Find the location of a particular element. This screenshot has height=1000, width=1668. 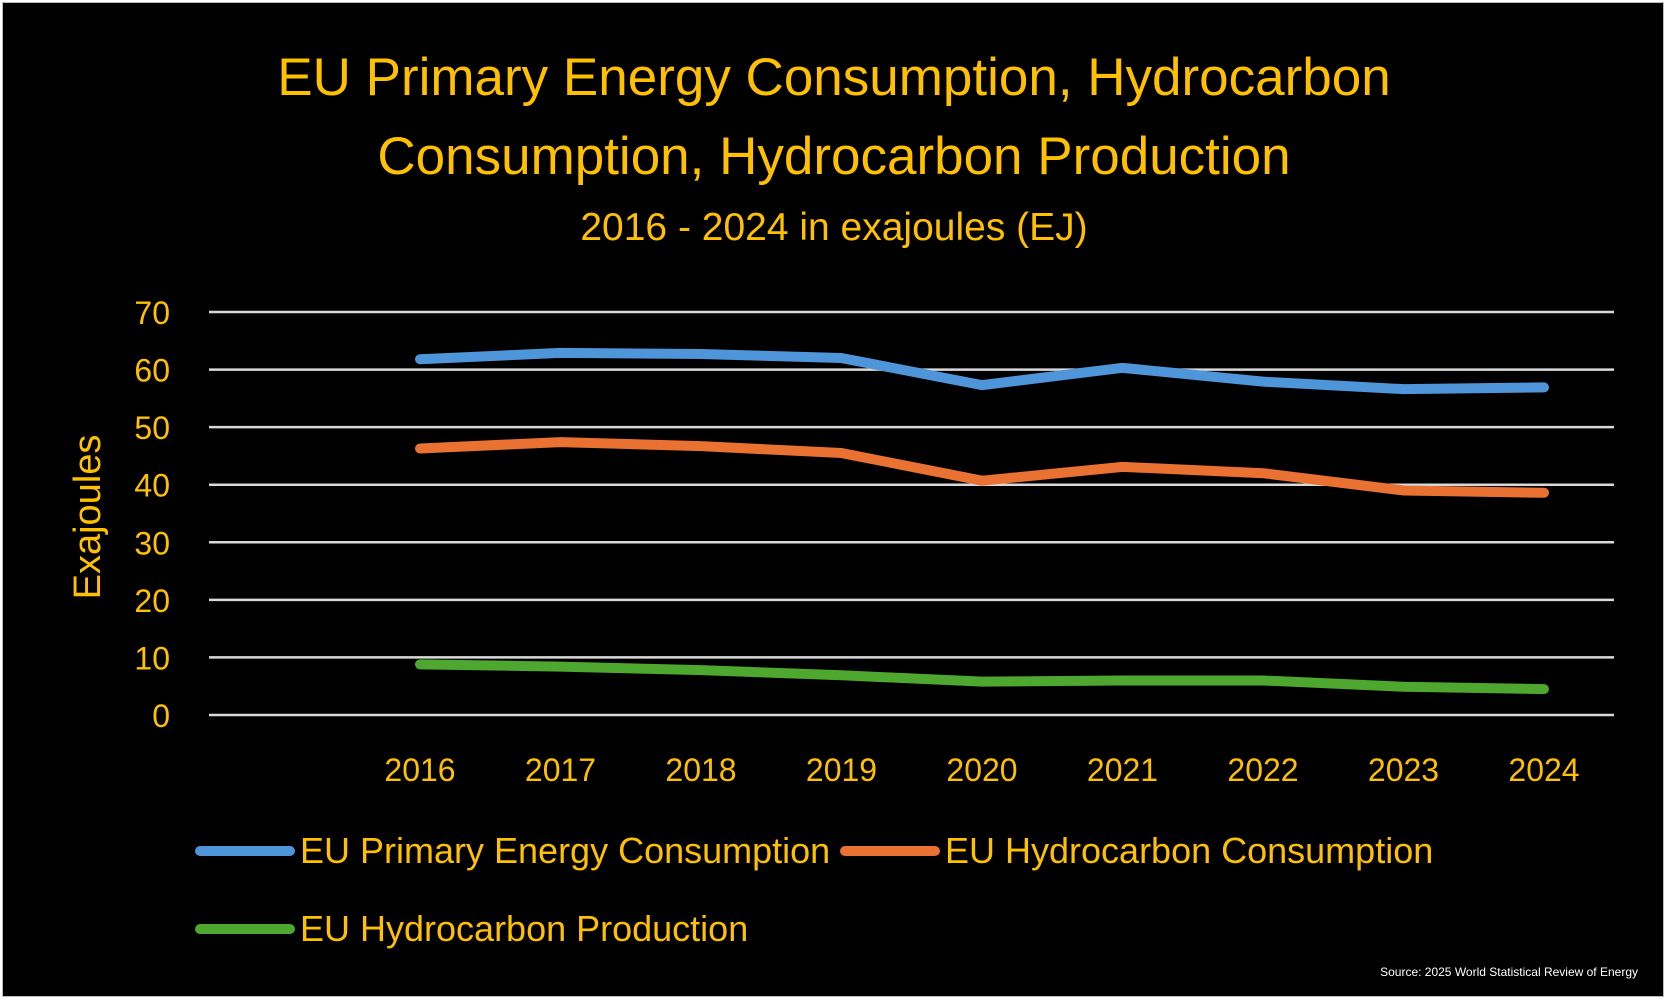

legend-label-1: EU Hydrocarbon Consumption is located at coordinates (1189, 850).